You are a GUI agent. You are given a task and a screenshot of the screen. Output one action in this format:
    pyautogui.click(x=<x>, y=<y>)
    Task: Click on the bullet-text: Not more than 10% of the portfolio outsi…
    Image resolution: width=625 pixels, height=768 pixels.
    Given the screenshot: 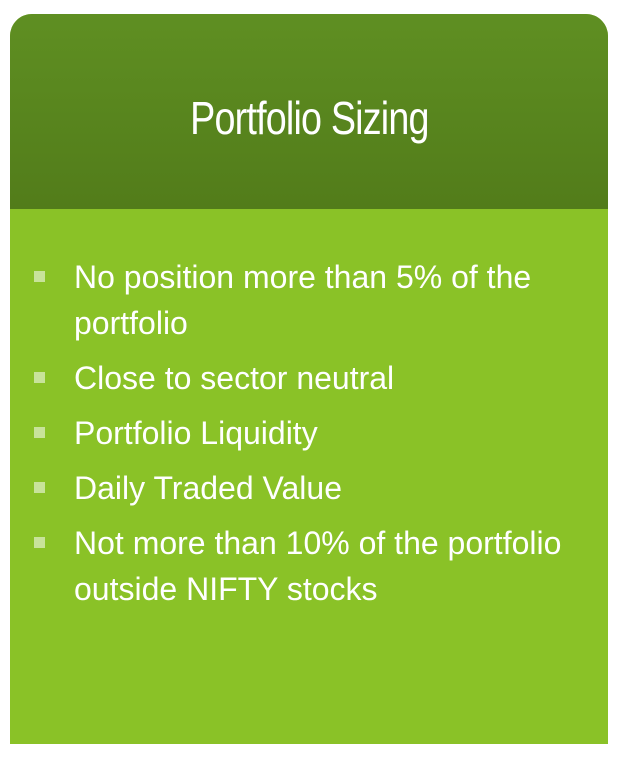 What is the action you would take?
    pyautogui.click(x=318, y=566)
    